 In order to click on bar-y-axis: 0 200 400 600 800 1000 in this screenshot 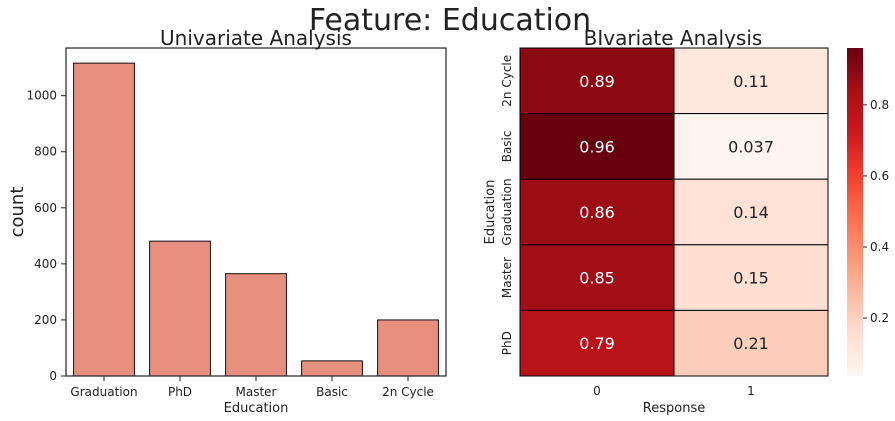, I will do `click(46, 236)`.